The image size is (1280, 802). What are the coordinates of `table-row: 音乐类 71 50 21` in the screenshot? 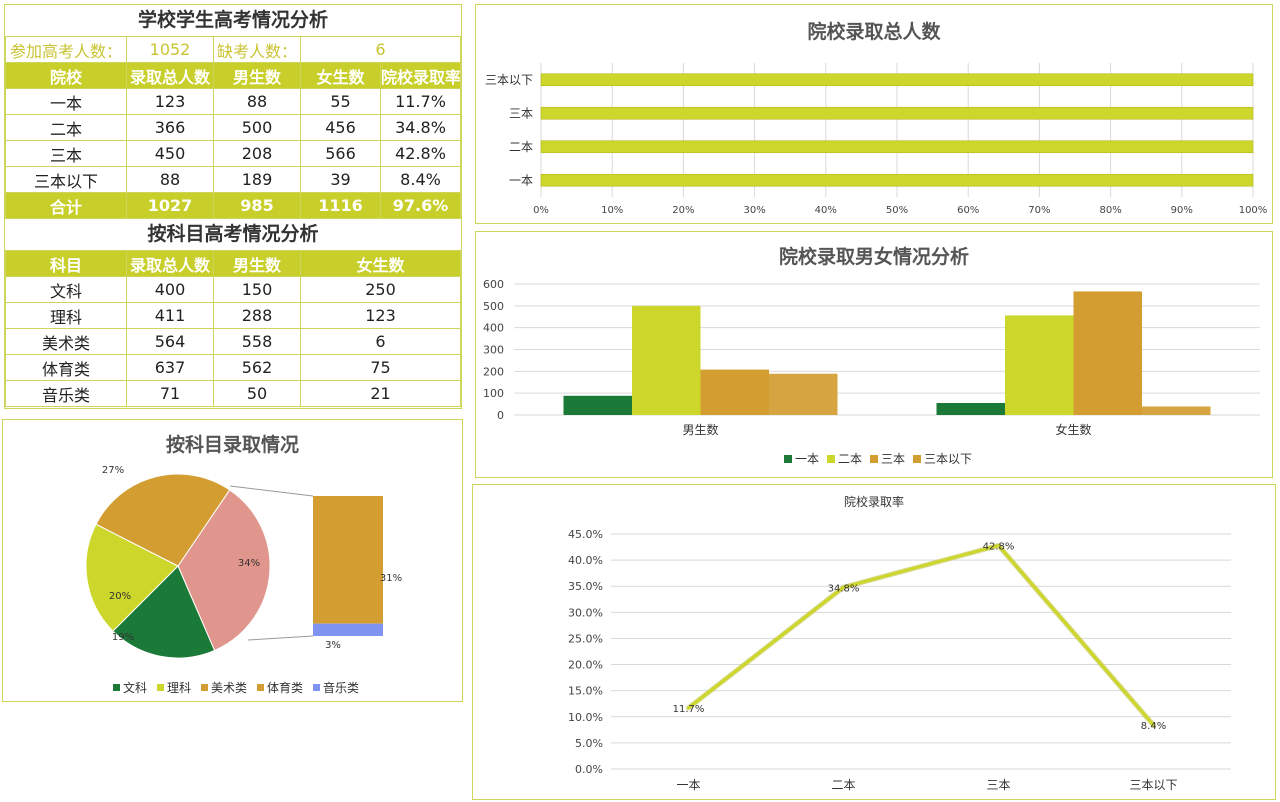 It's located at (233, 393).